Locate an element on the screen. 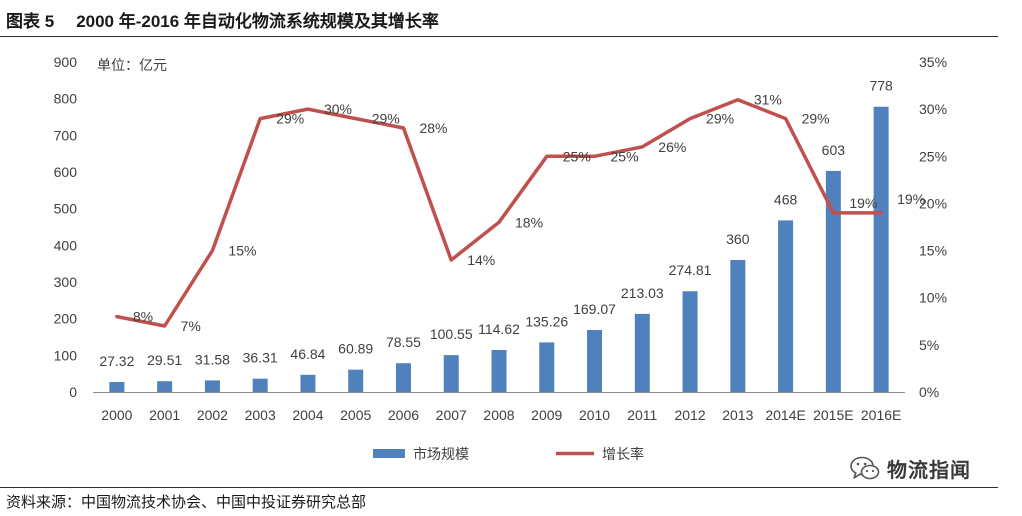  bar-value-label: 27.32 is located at coordinates (116, 361).